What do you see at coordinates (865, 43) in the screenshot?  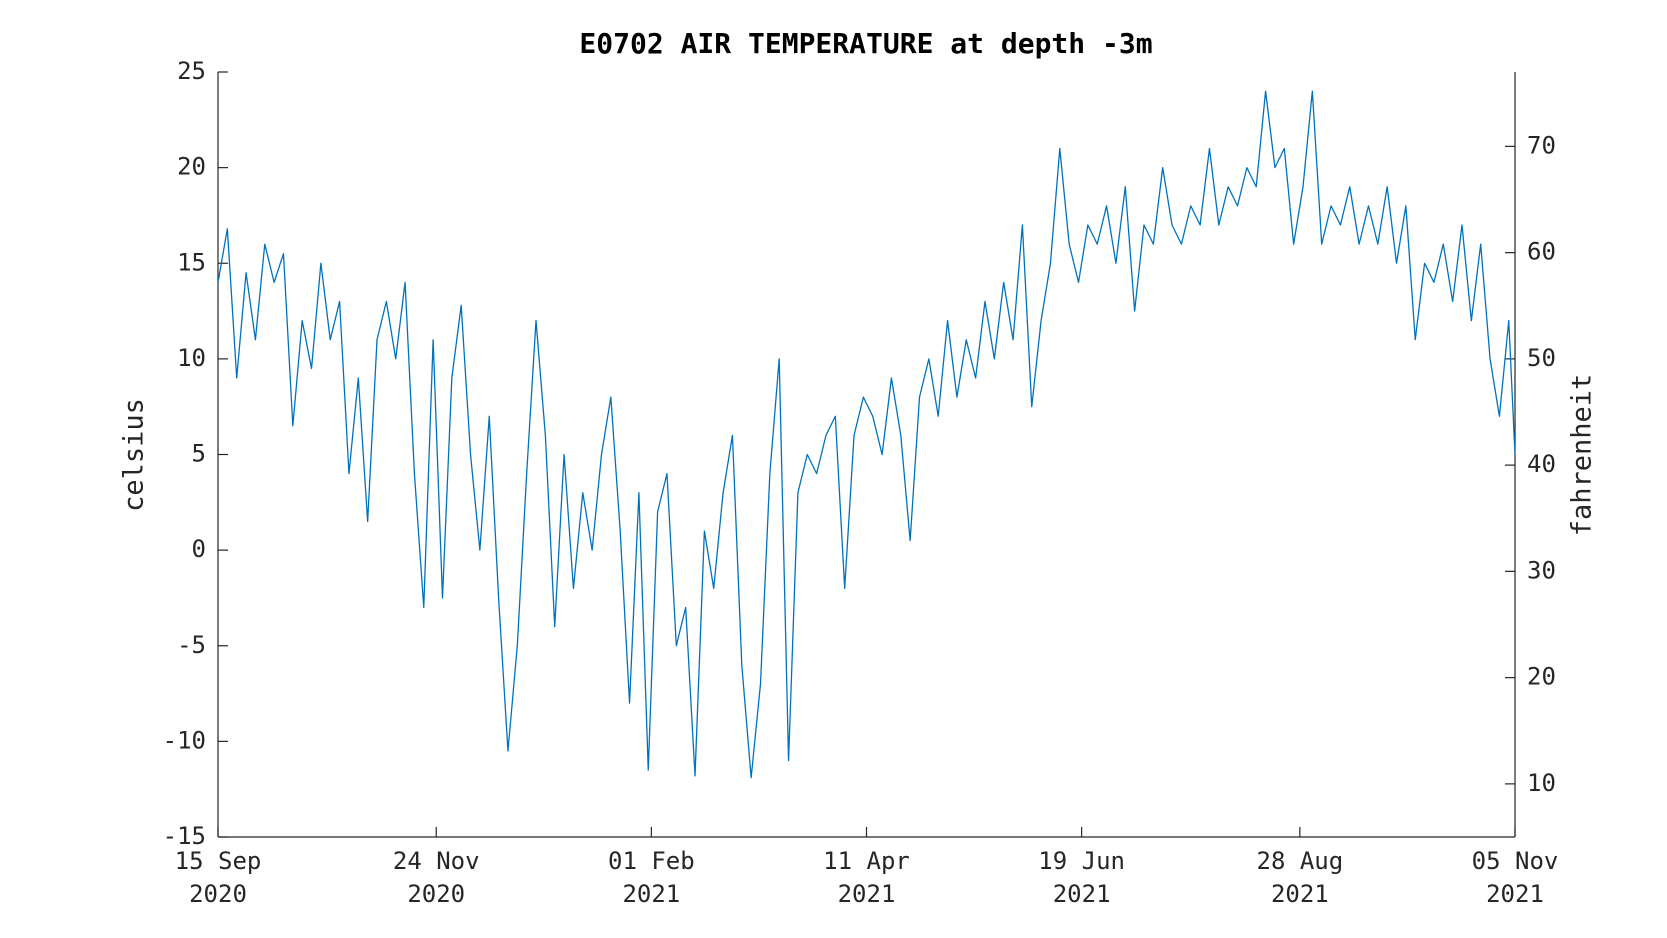 I see `chart-title: E0702 AIR TEMPERATURE at depth -3m` at bounding box center [865, 43].